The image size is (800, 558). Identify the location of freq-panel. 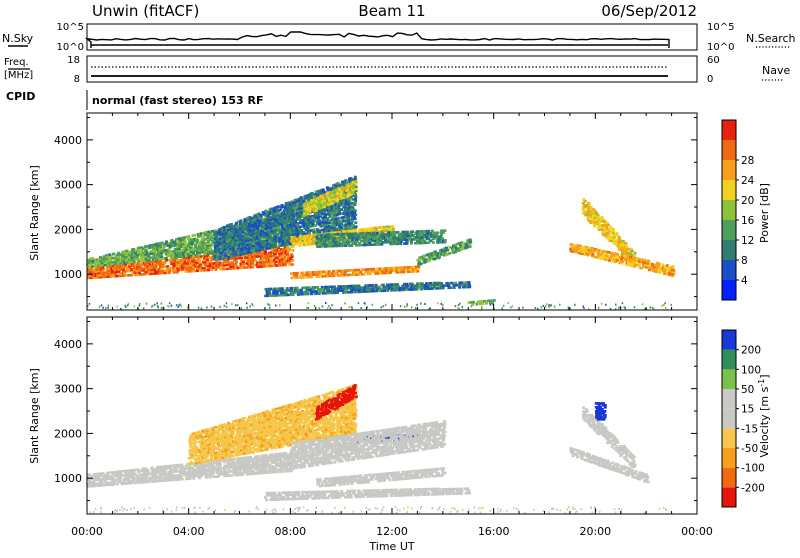
(392, 69).